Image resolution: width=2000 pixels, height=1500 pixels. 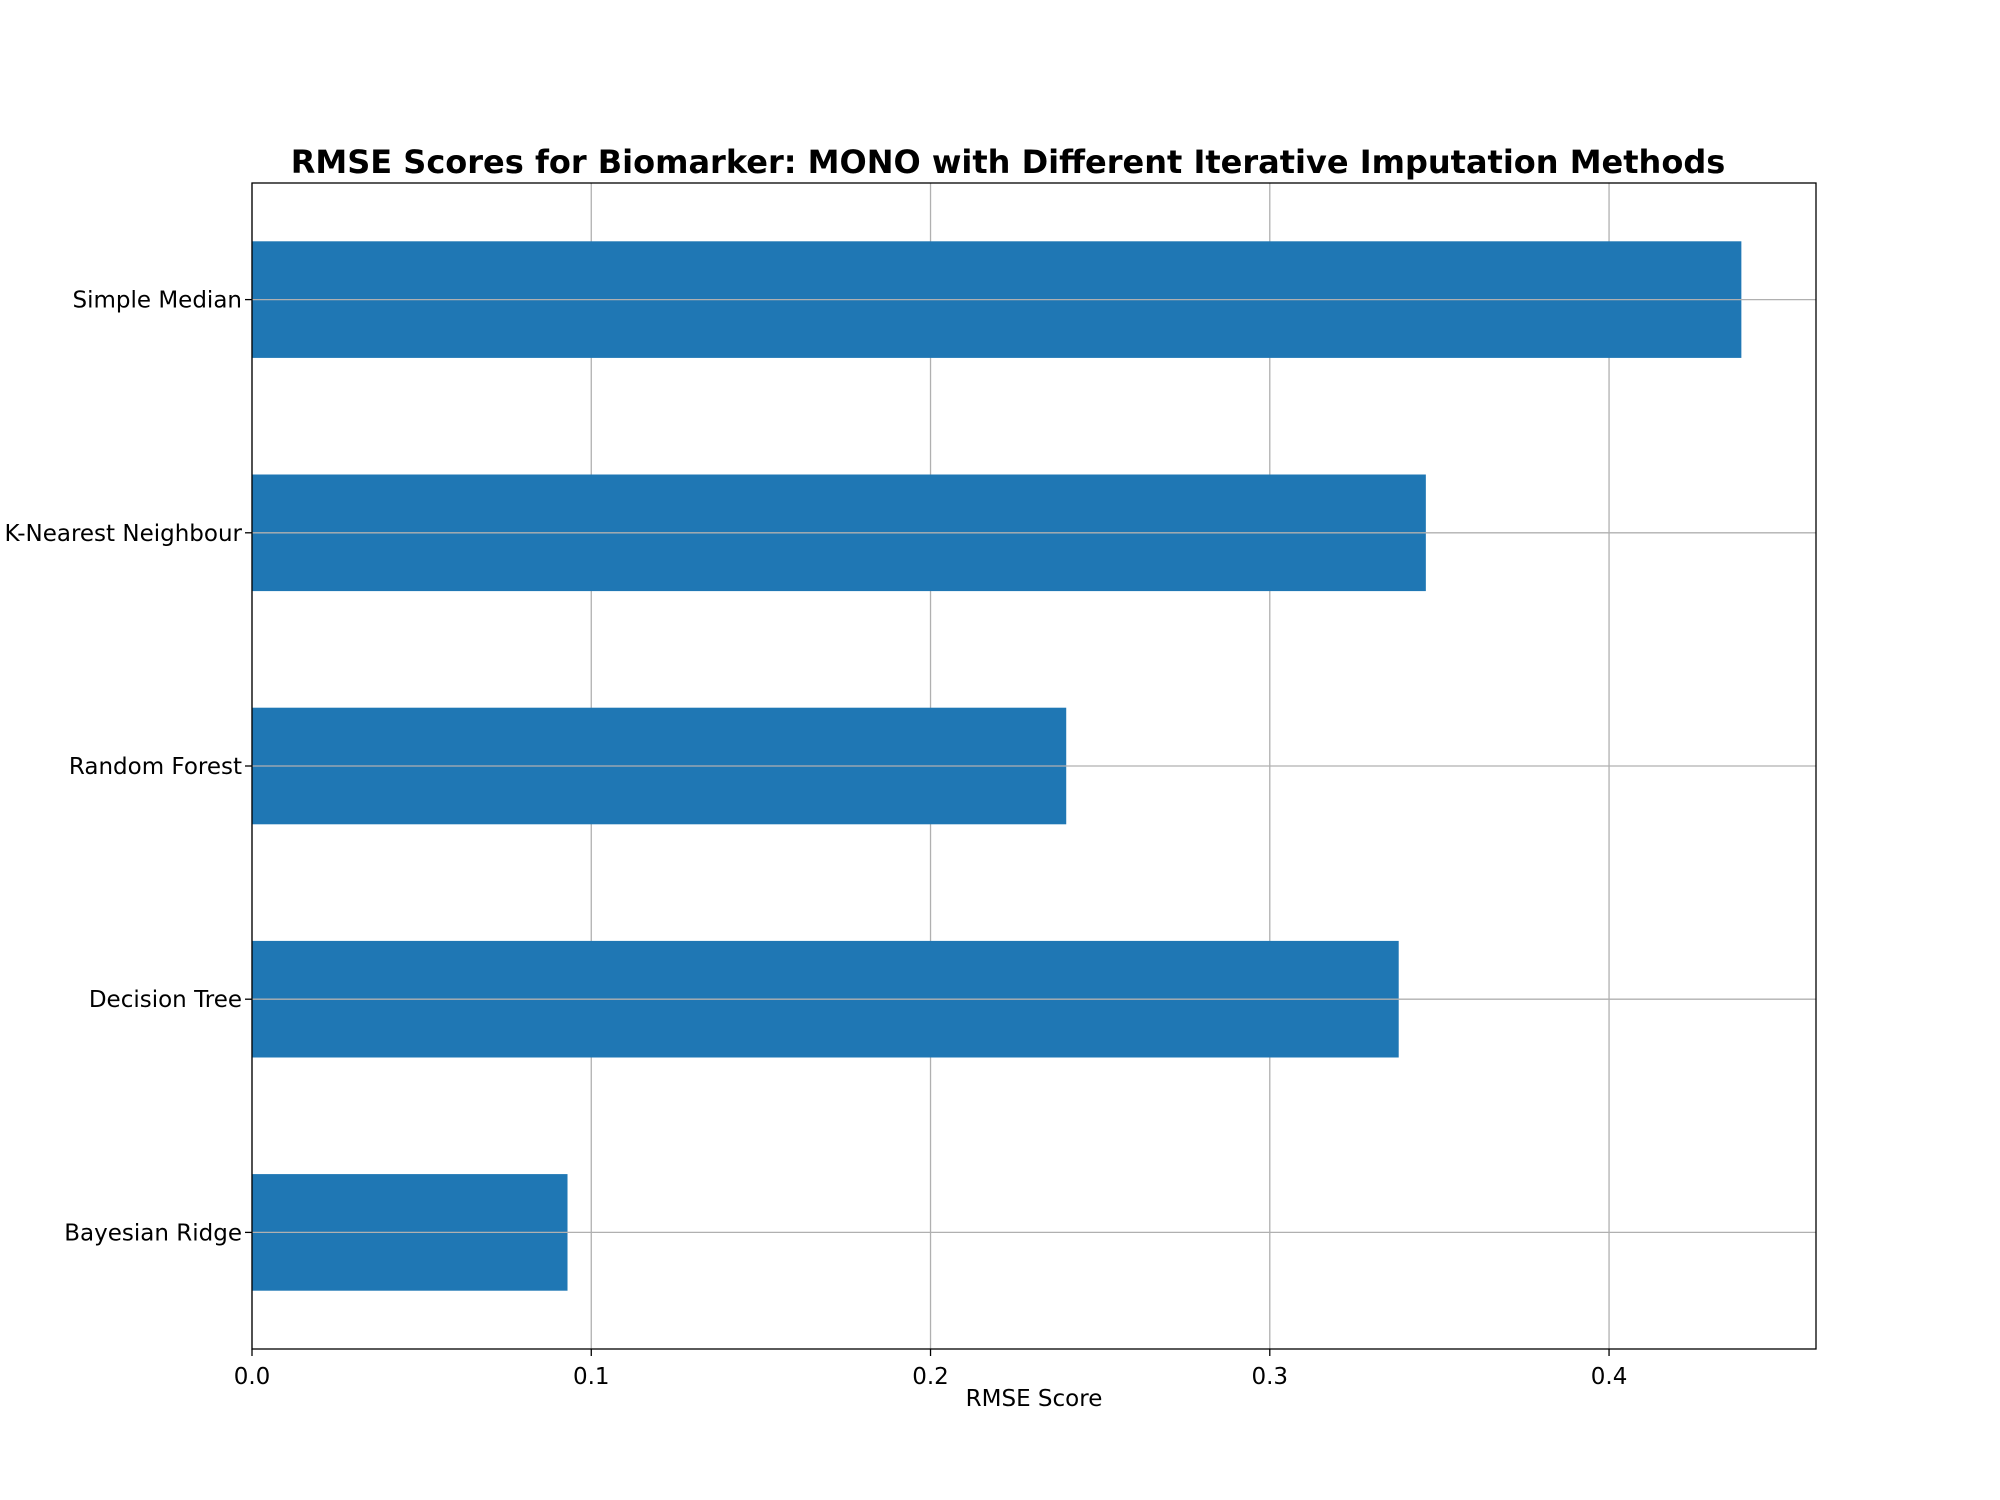 What do you see at coordinates (1609, 1377) in the screenshot?
I see `x-tick-label: 0.4` at bounding box center [1609, 1377].